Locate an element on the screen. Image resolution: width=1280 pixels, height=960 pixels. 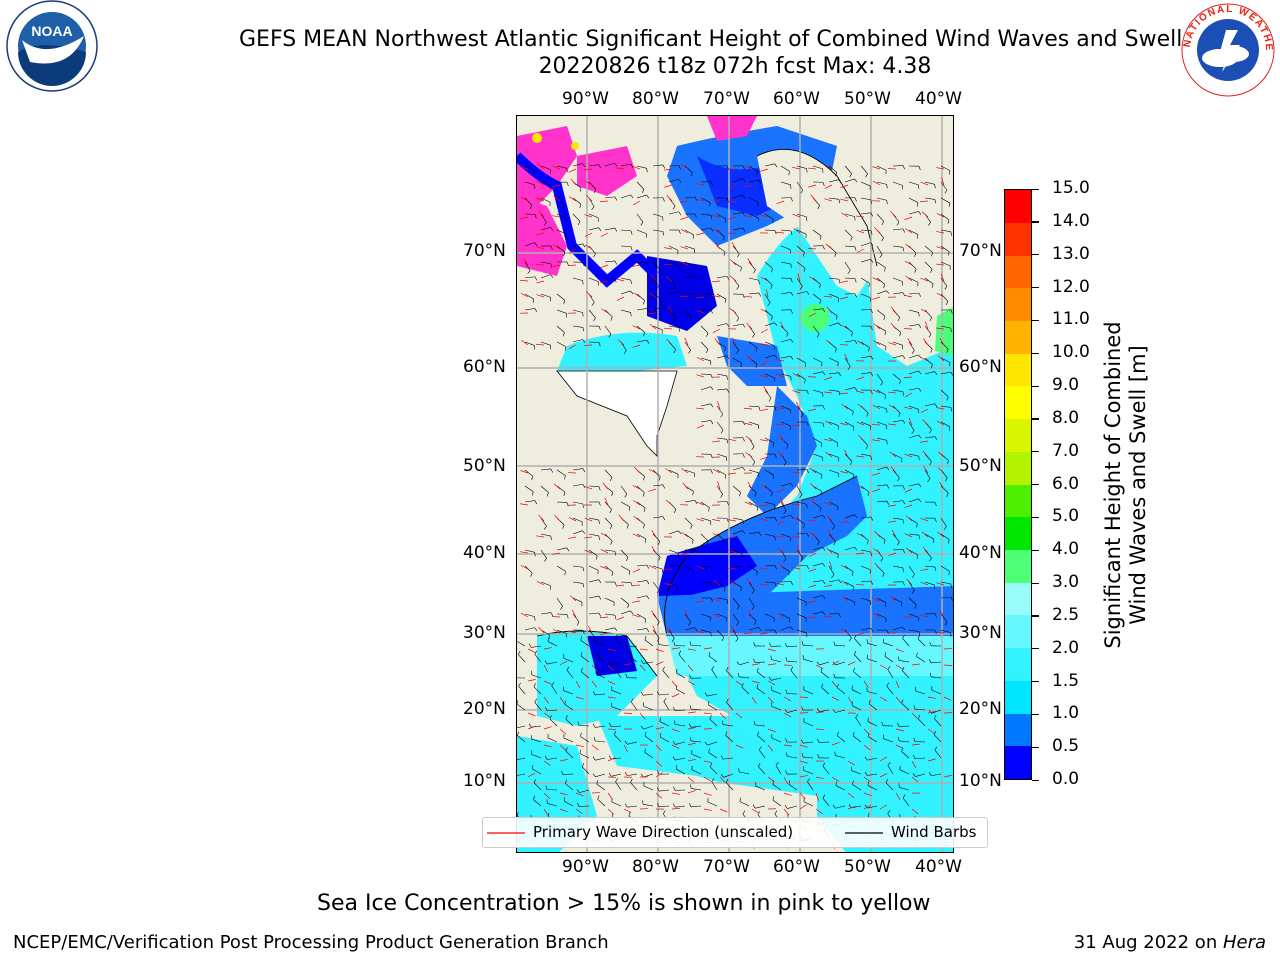
lon-label-top-50w: 50°W is located at coordinates (867, 99).